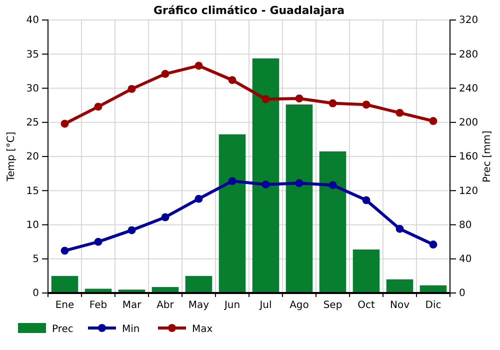  Describe the element at coordinates (202, 329) in the screenshot. I see `legend-label: Max` at that location.